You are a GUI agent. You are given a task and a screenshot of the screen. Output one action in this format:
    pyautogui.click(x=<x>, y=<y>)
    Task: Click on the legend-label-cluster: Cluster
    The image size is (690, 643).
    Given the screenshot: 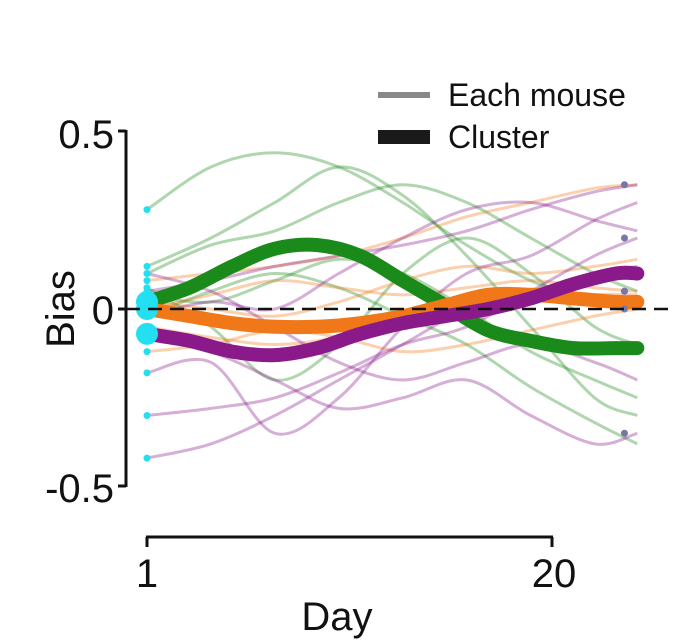 What is the action you would take?
    pyautogui.click(x=499, y=137)
    